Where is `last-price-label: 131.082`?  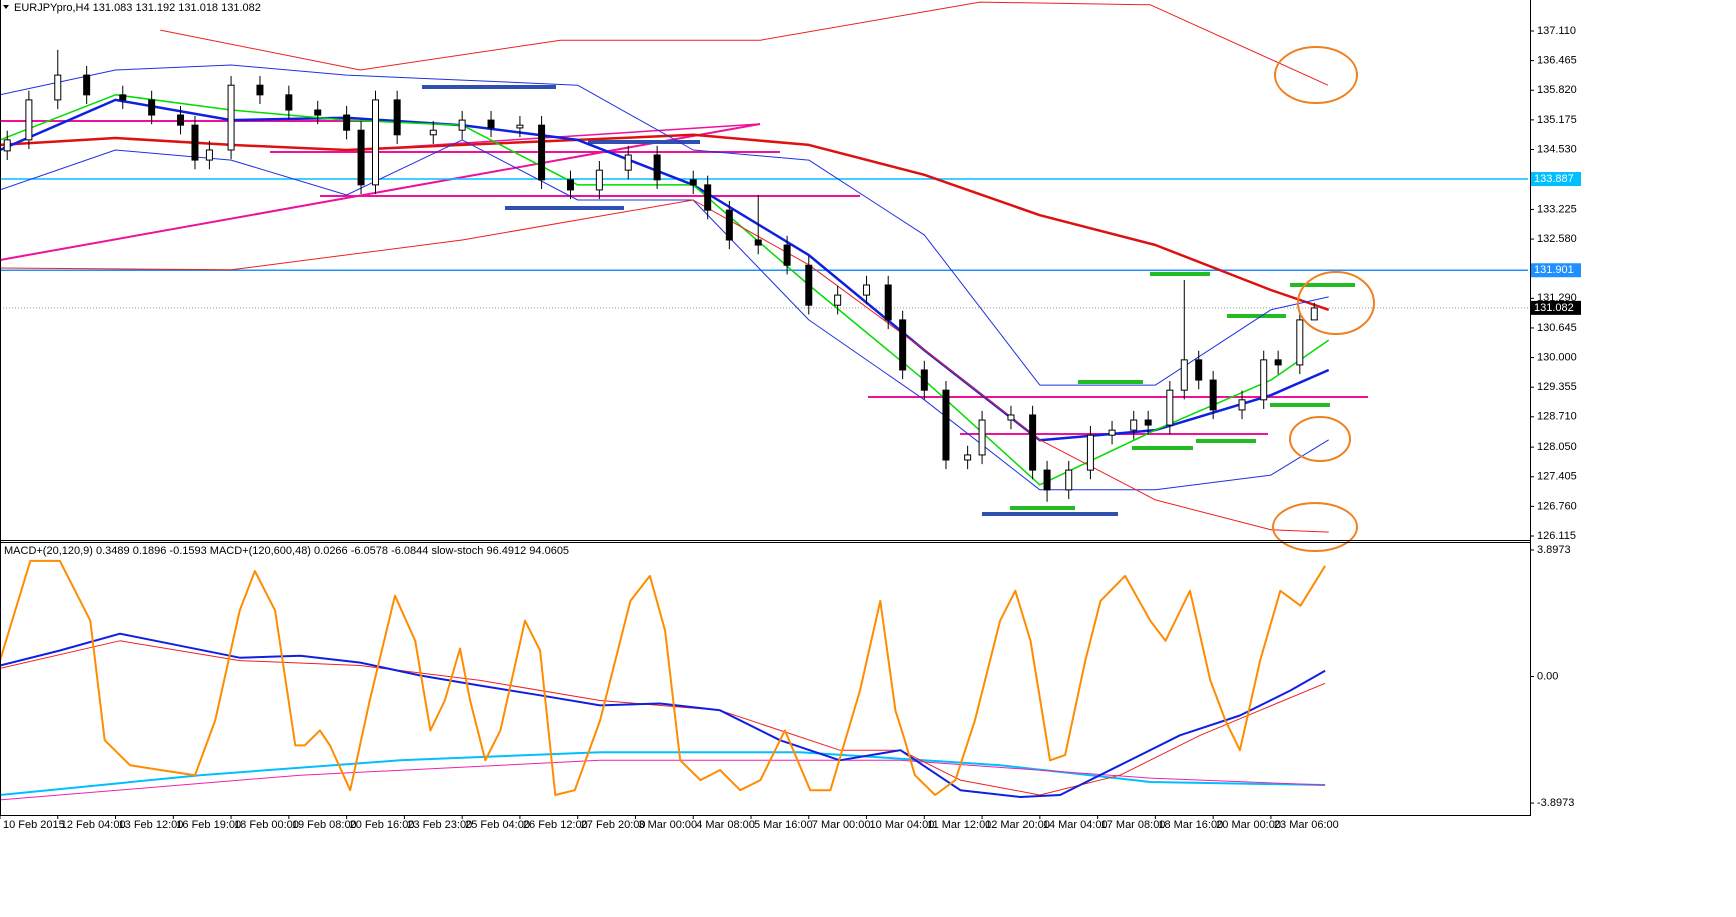 last-price-label: 131.082 is located at coordinates (1554, 308).